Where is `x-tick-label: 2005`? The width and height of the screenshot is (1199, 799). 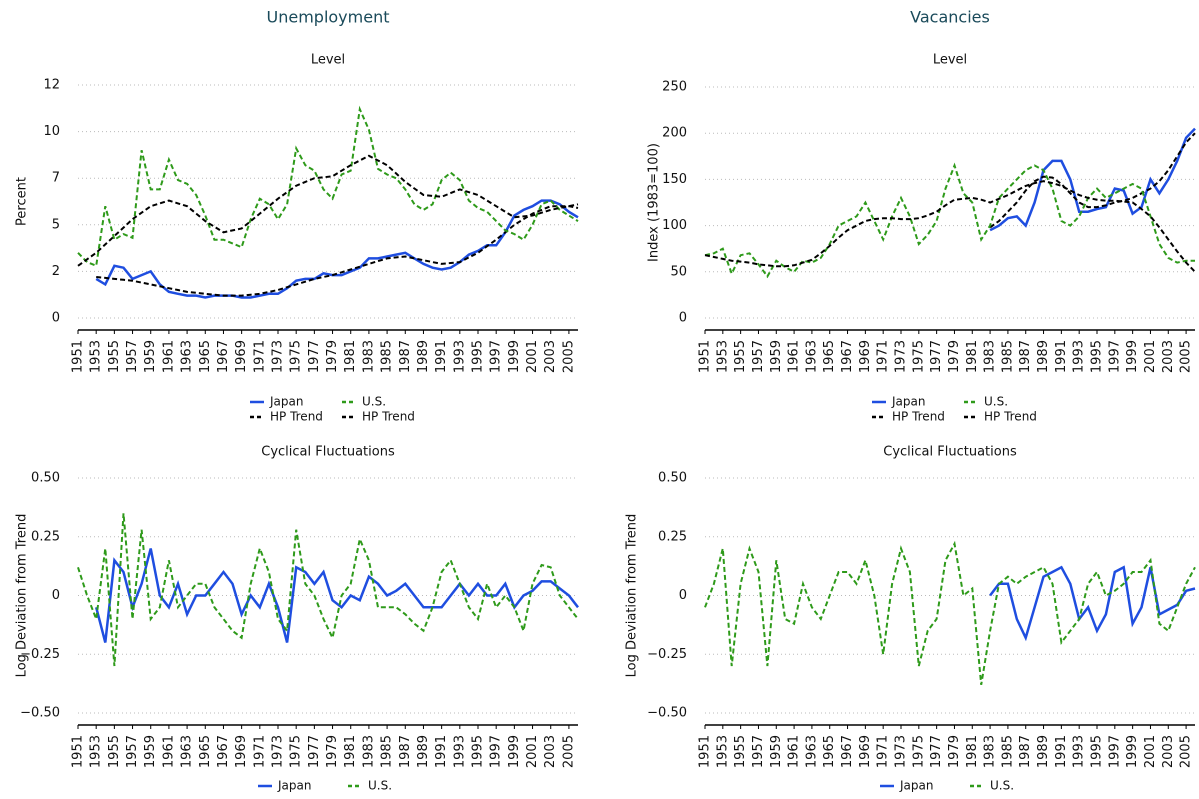
x-tick-label: 2005 is located at coordinates (1186, 356).